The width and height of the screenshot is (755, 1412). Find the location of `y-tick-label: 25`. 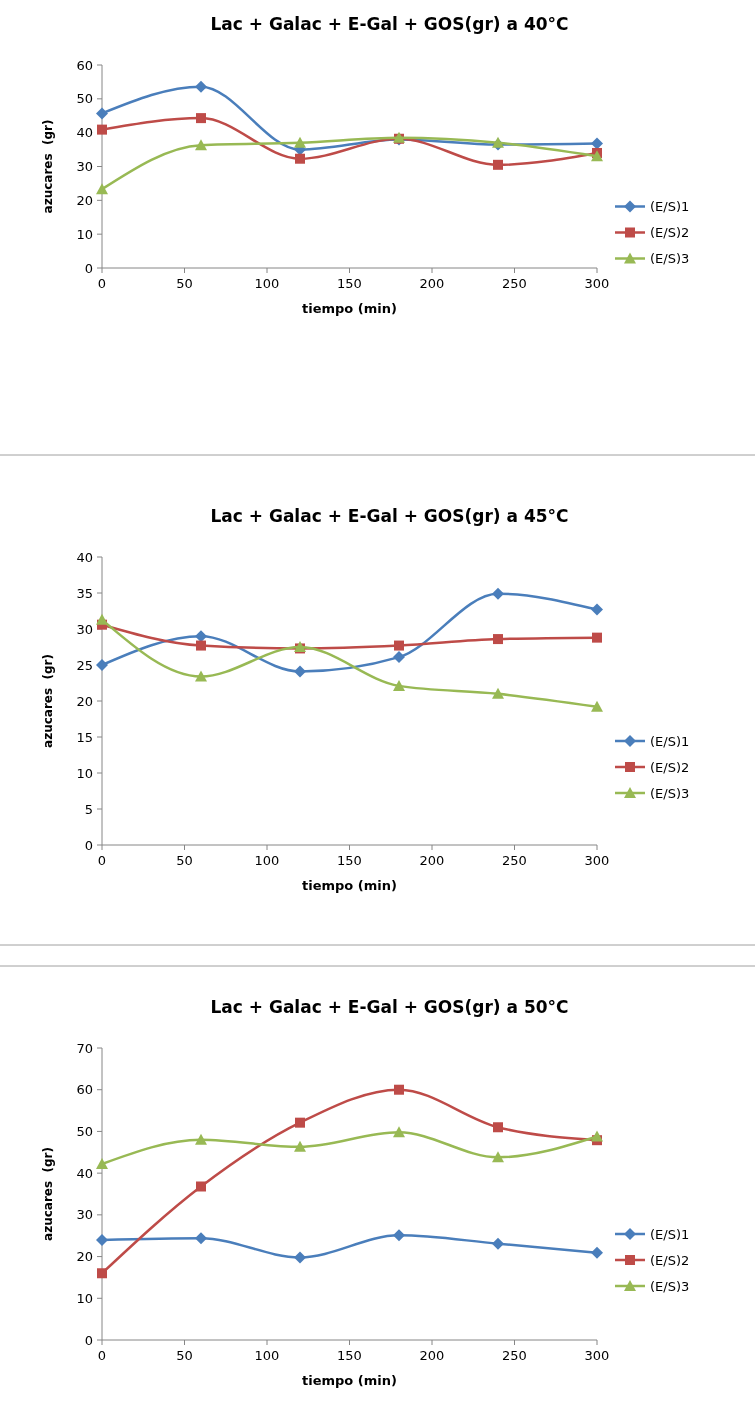

y-tick-label: 25 is located at coordinates (84, 665).